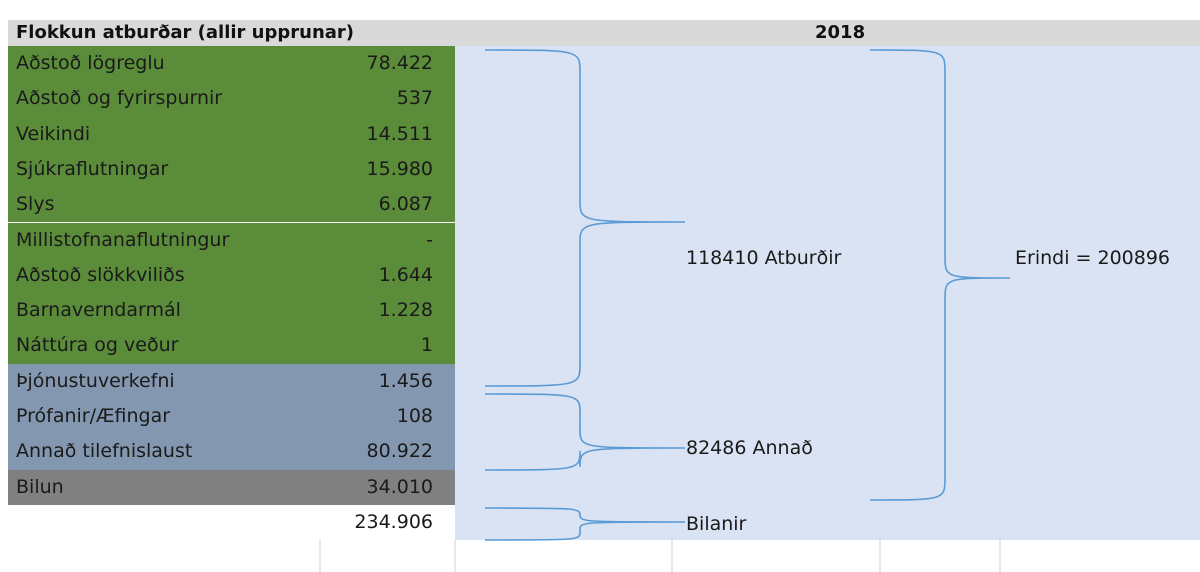 The image size is (1200, 572). Describe the element at coordinates (387, 134) in the screenshot. I see `row-value: 14.511` at that location.